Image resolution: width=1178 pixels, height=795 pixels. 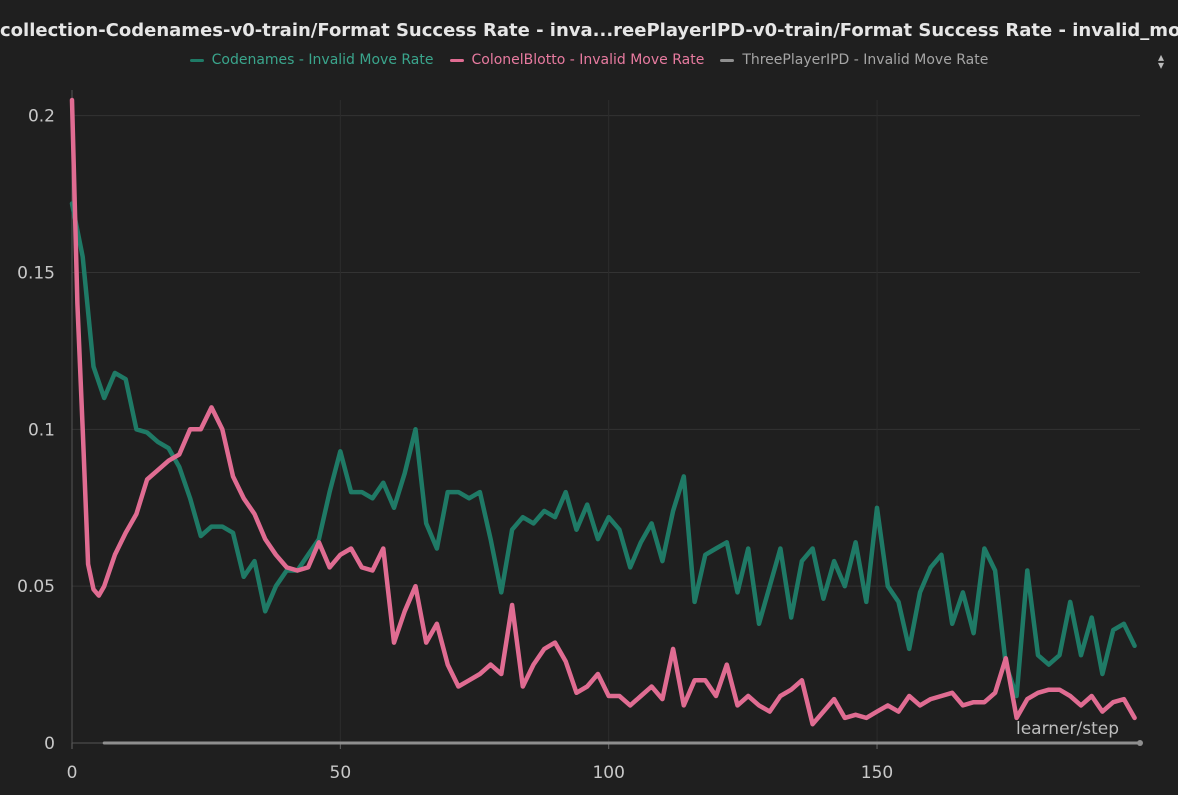 What do you see at coordinates (456, 60) in the screenshot?
I see `legend-swatch-colonelblotto` at bounding box center [456, 60].